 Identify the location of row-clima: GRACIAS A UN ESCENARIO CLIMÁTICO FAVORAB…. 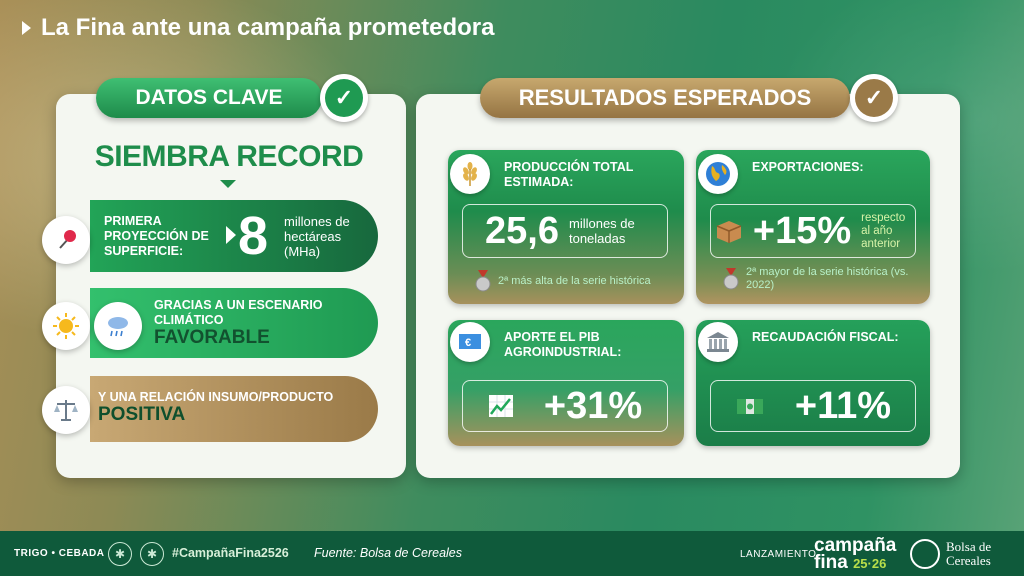
(234, 323).